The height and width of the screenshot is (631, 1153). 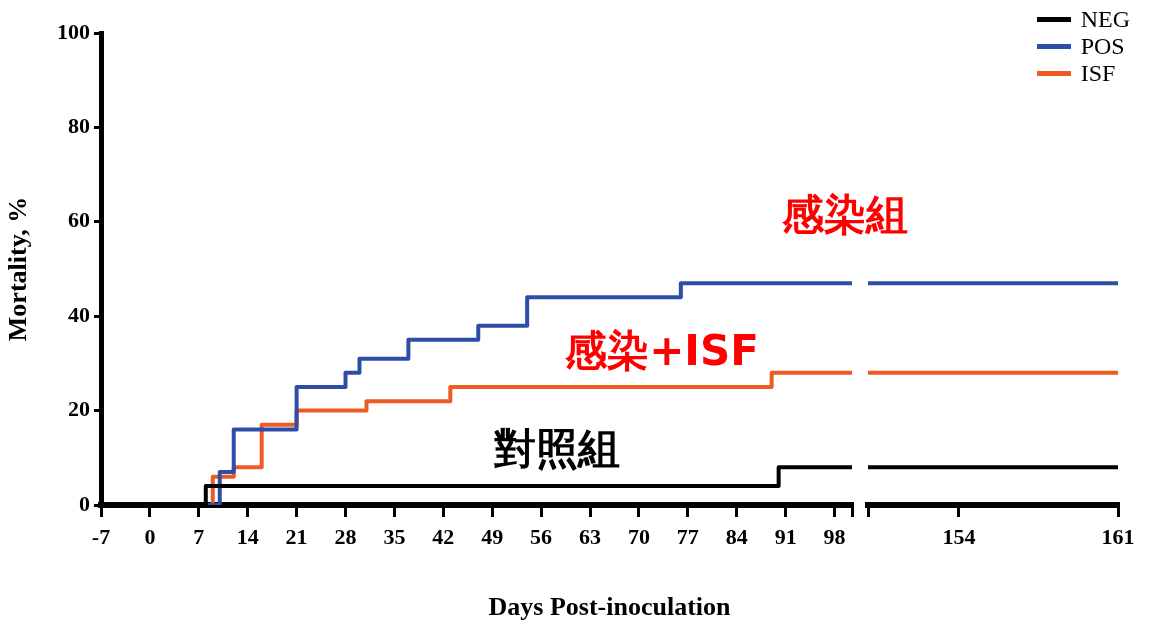 What do you see at coordinates (541, 536) in the screenshot?
I see `x-tick-label: 56` at bounding box center [541, 536].